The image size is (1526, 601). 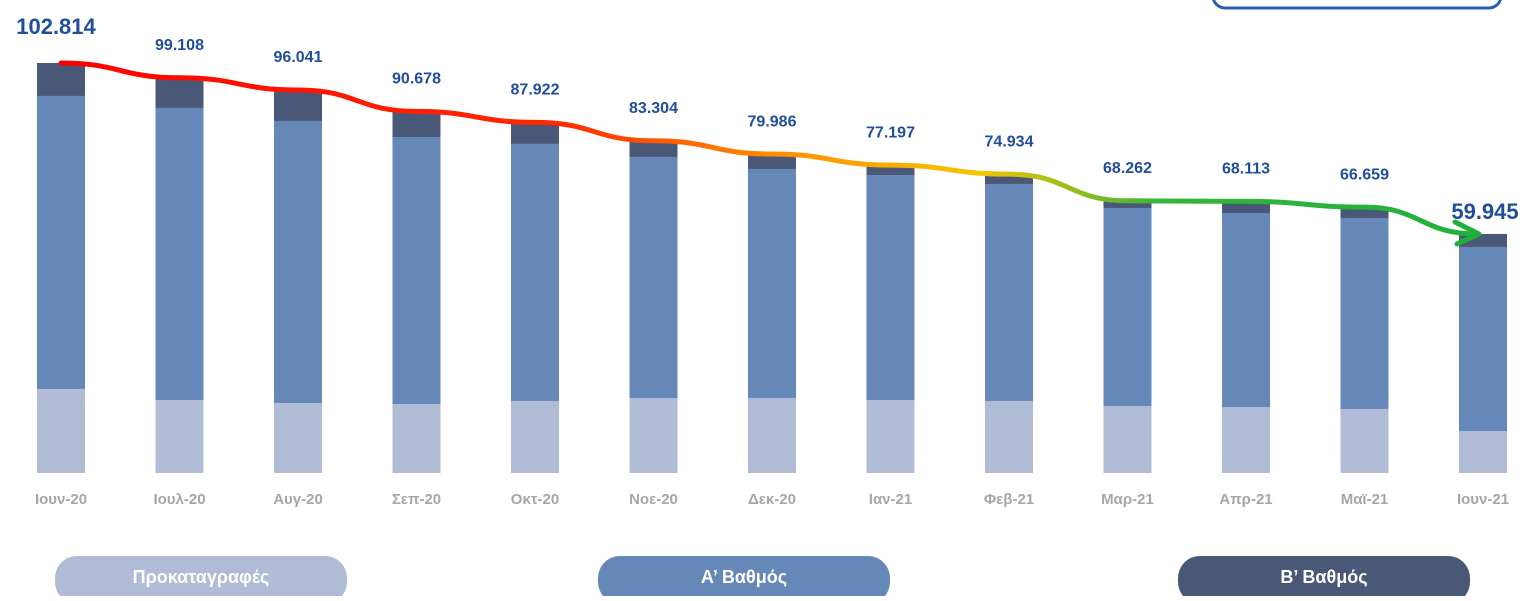 What do you see at coordinates (1127, 499) in the screenshot?
I see `x-tick-label: Μαρ-21` at bounding box center [1127, 499].